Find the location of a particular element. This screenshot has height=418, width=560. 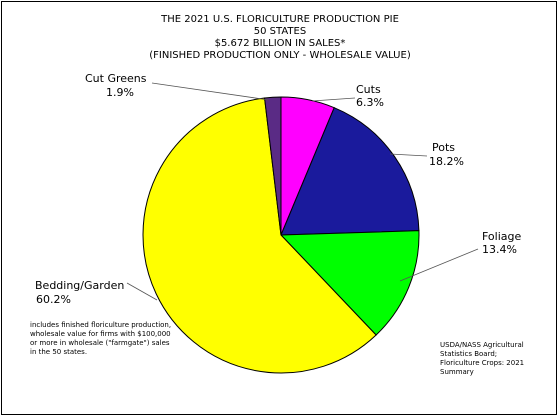

slice-label-cuts: Cuts is located at coordinates (368, 89).